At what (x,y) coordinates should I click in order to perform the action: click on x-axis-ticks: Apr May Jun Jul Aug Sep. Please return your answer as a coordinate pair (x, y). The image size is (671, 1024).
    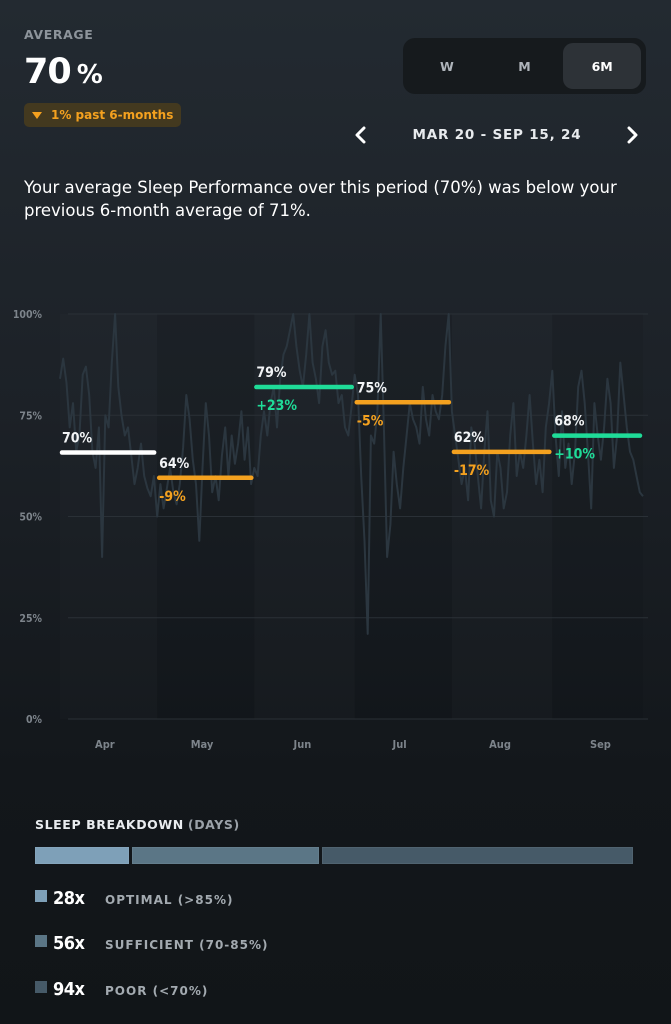
    Looking at the image, I should click on (353, 744).